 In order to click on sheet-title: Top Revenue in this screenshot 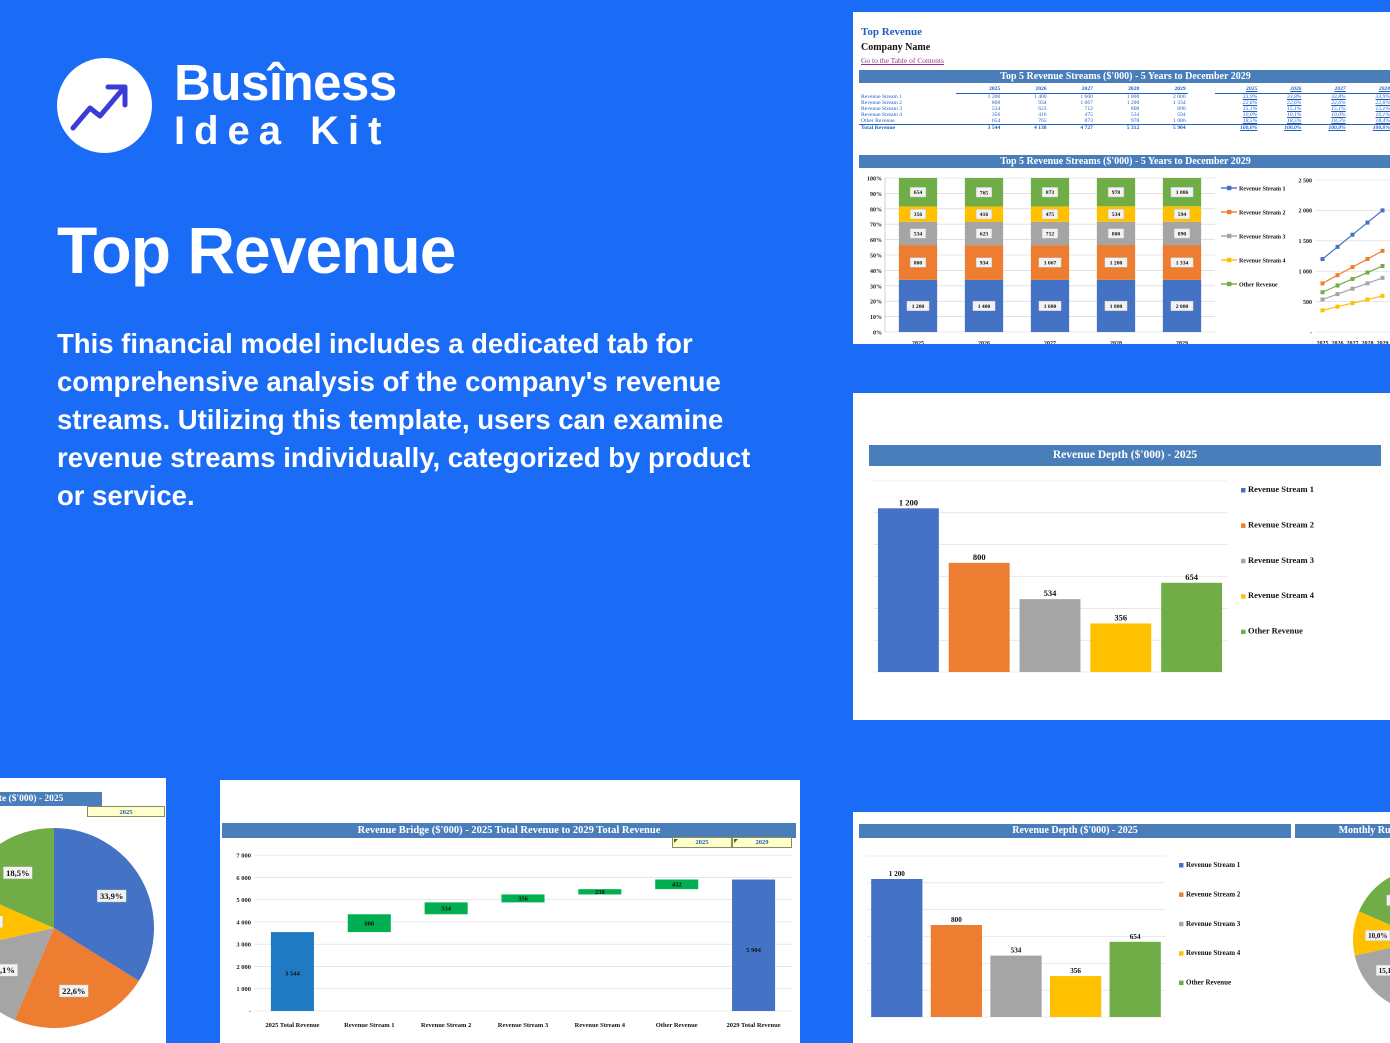, I will do `click(892, 32)`.